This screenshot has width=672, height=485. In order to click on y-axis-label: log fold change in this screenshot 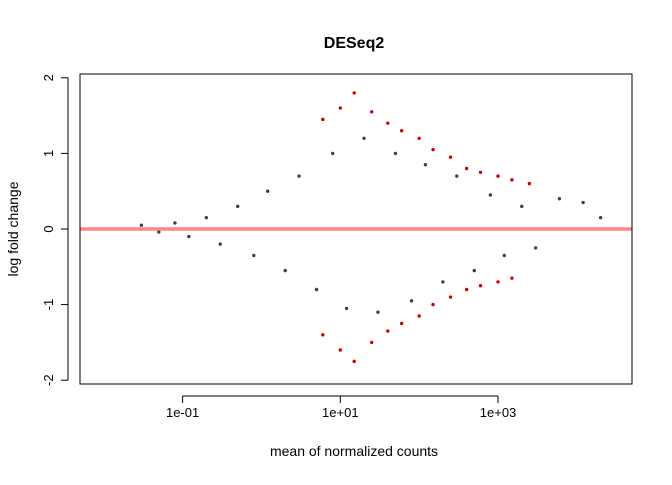, I will do `click(13, 228)`.